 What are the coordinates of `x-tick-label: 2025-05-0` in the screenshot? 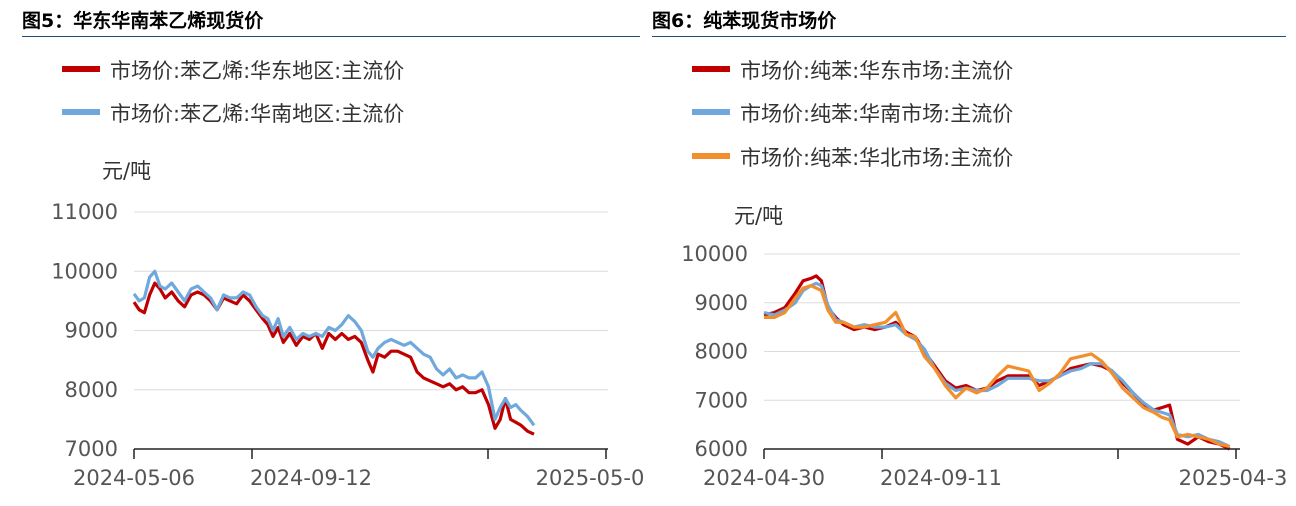 It's located at (590, 478).